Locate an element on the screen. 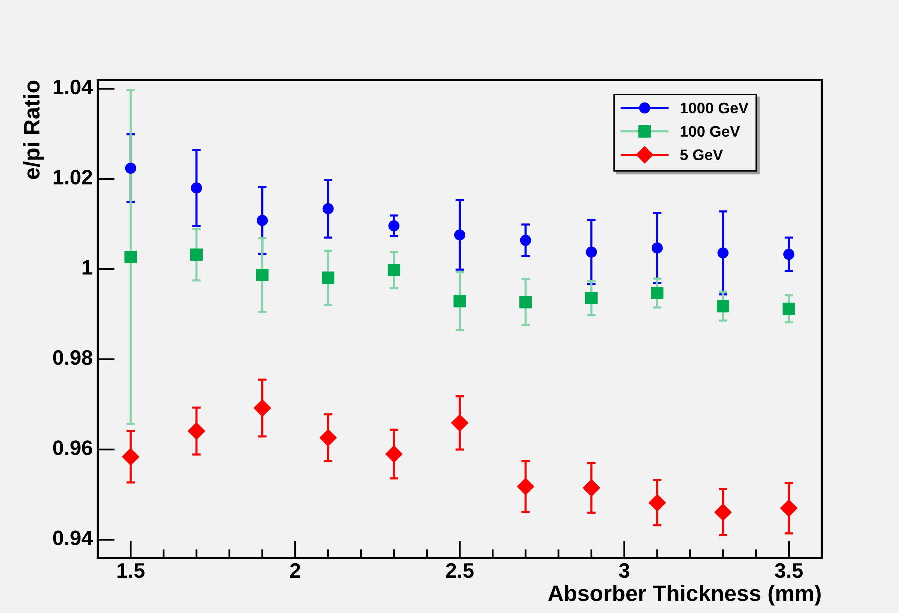  y-tick-label: 1.02 is located at coordinates (73, 177).